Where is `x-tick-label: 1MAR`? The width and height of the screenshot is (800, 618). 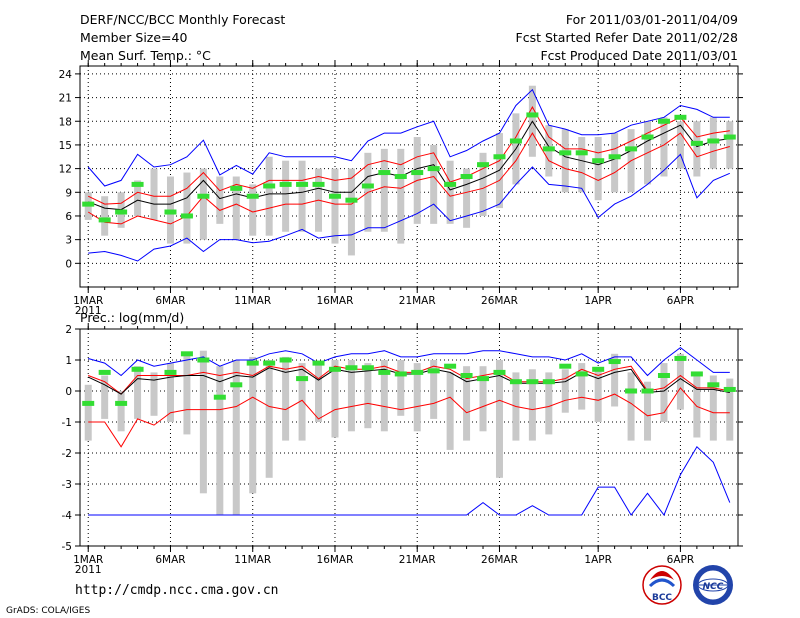
x-tick-label: 1MAR is located at coordinates (88, 301).